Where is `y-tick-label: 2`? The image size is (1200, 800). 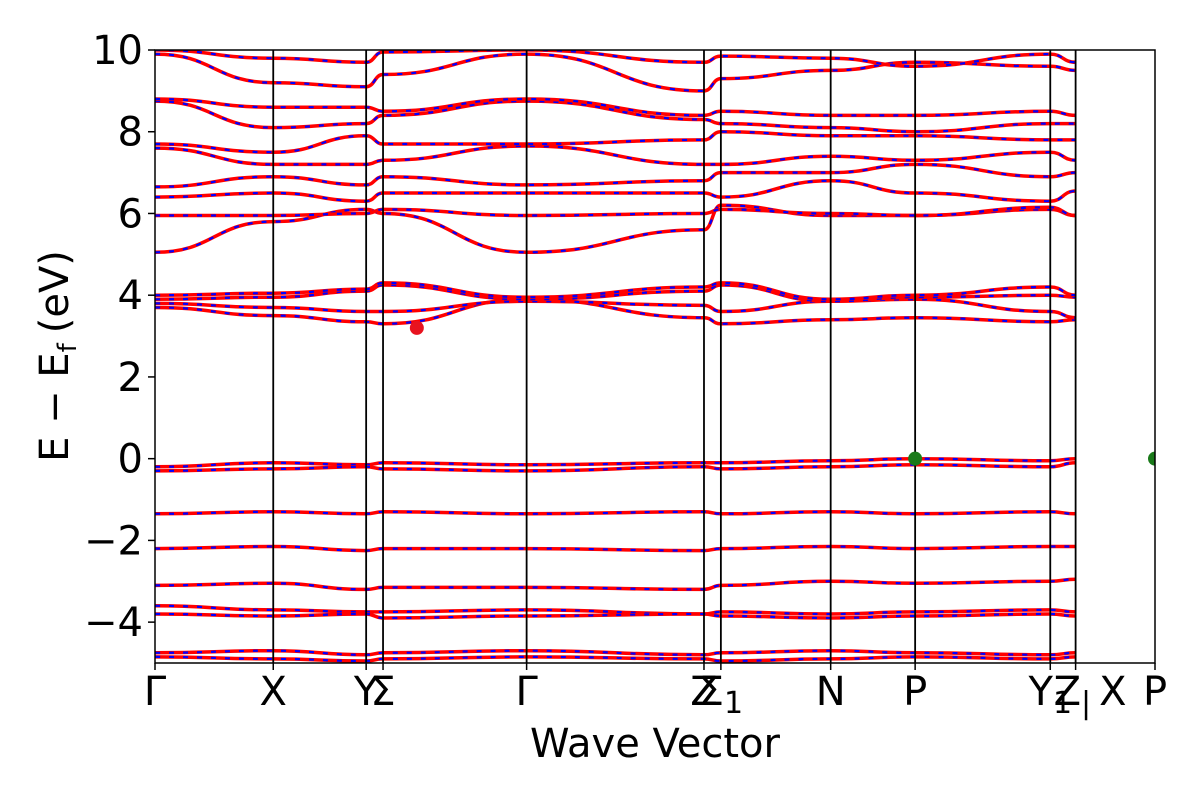 y-tick-label: 2 is located at coordinates (130, 378).